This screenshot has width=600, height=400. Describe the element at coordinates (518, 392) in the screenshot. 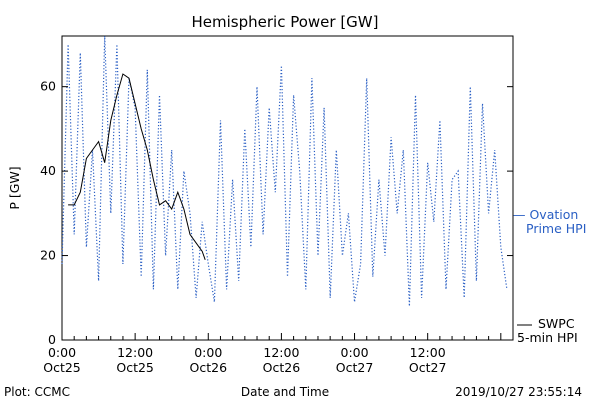

I see `timestamp: 2019/10/27 23:55:14` at that location.